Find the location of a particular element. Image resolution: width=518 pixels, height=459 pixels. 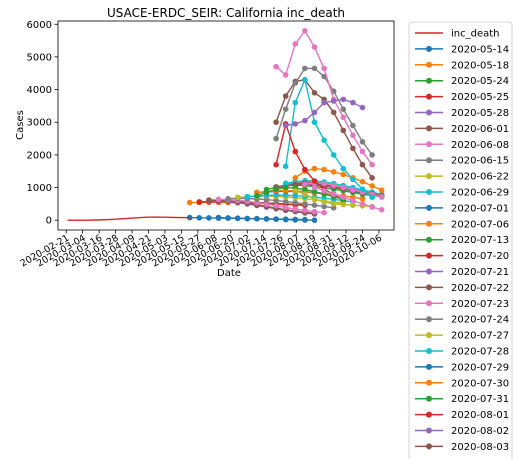

legend-label: 2020-07-24 is located at coordinates (480, 320).